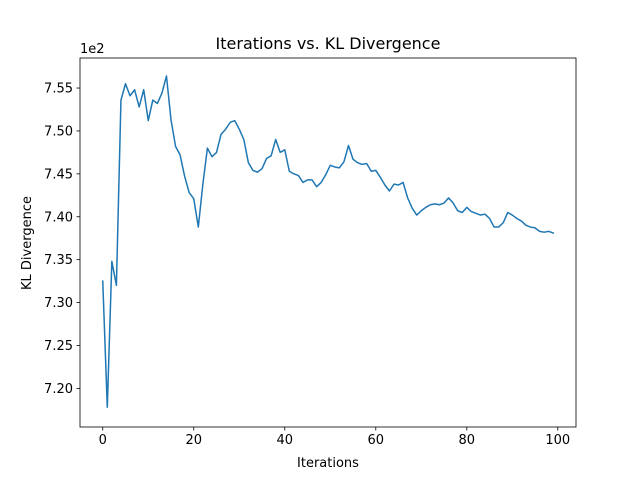 The height and width of the screenshot is (480, 640). What do you see at coordinates (284, 440) in the screenshot?
I see `x-tick-label: 40` at bounding box center [284, 440].